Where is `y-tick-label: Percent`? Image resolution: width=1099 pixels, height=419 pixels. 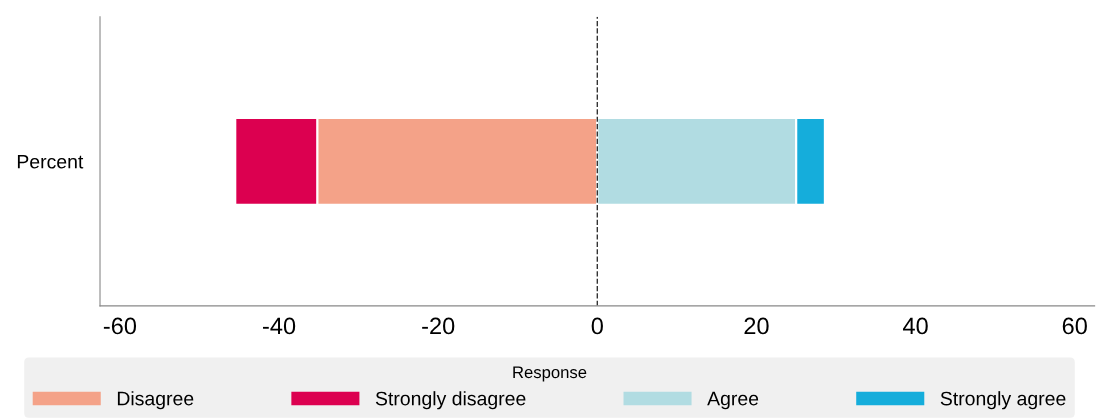 y-tick-label: Percent is located at coordinates (50, 161).